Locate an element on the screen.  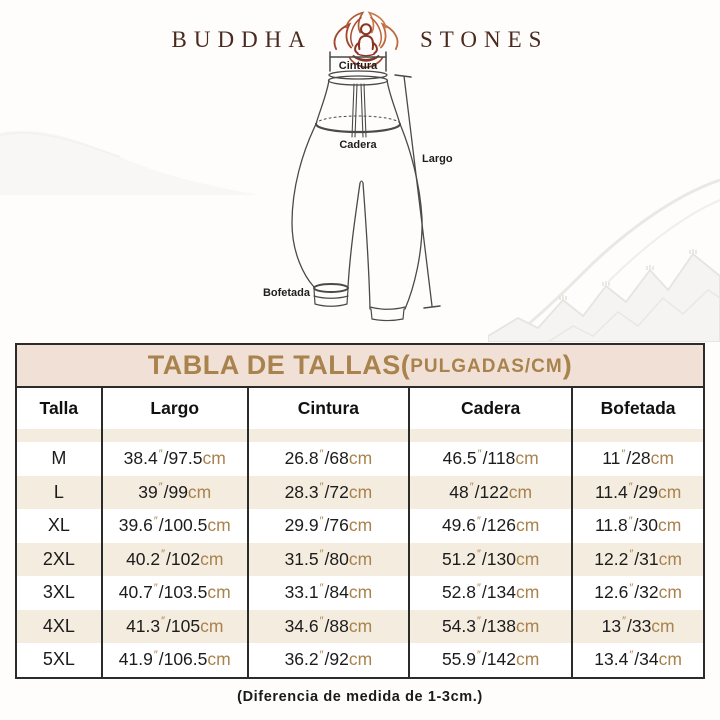
cm-value: /80 is located at coordinates (336, 558).